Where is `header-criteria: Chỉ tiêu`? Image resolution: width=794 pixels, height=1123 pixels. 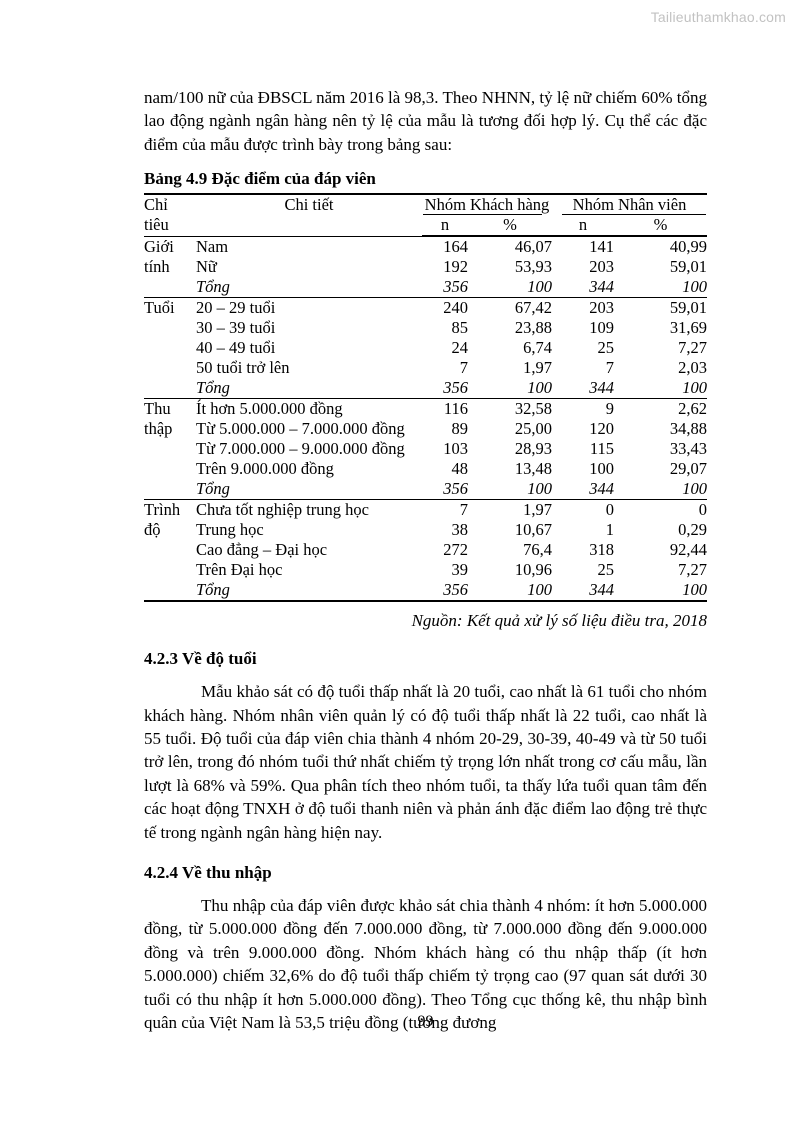
header-criteria: Chỉ tiêu is located at coordinates (156, 215).